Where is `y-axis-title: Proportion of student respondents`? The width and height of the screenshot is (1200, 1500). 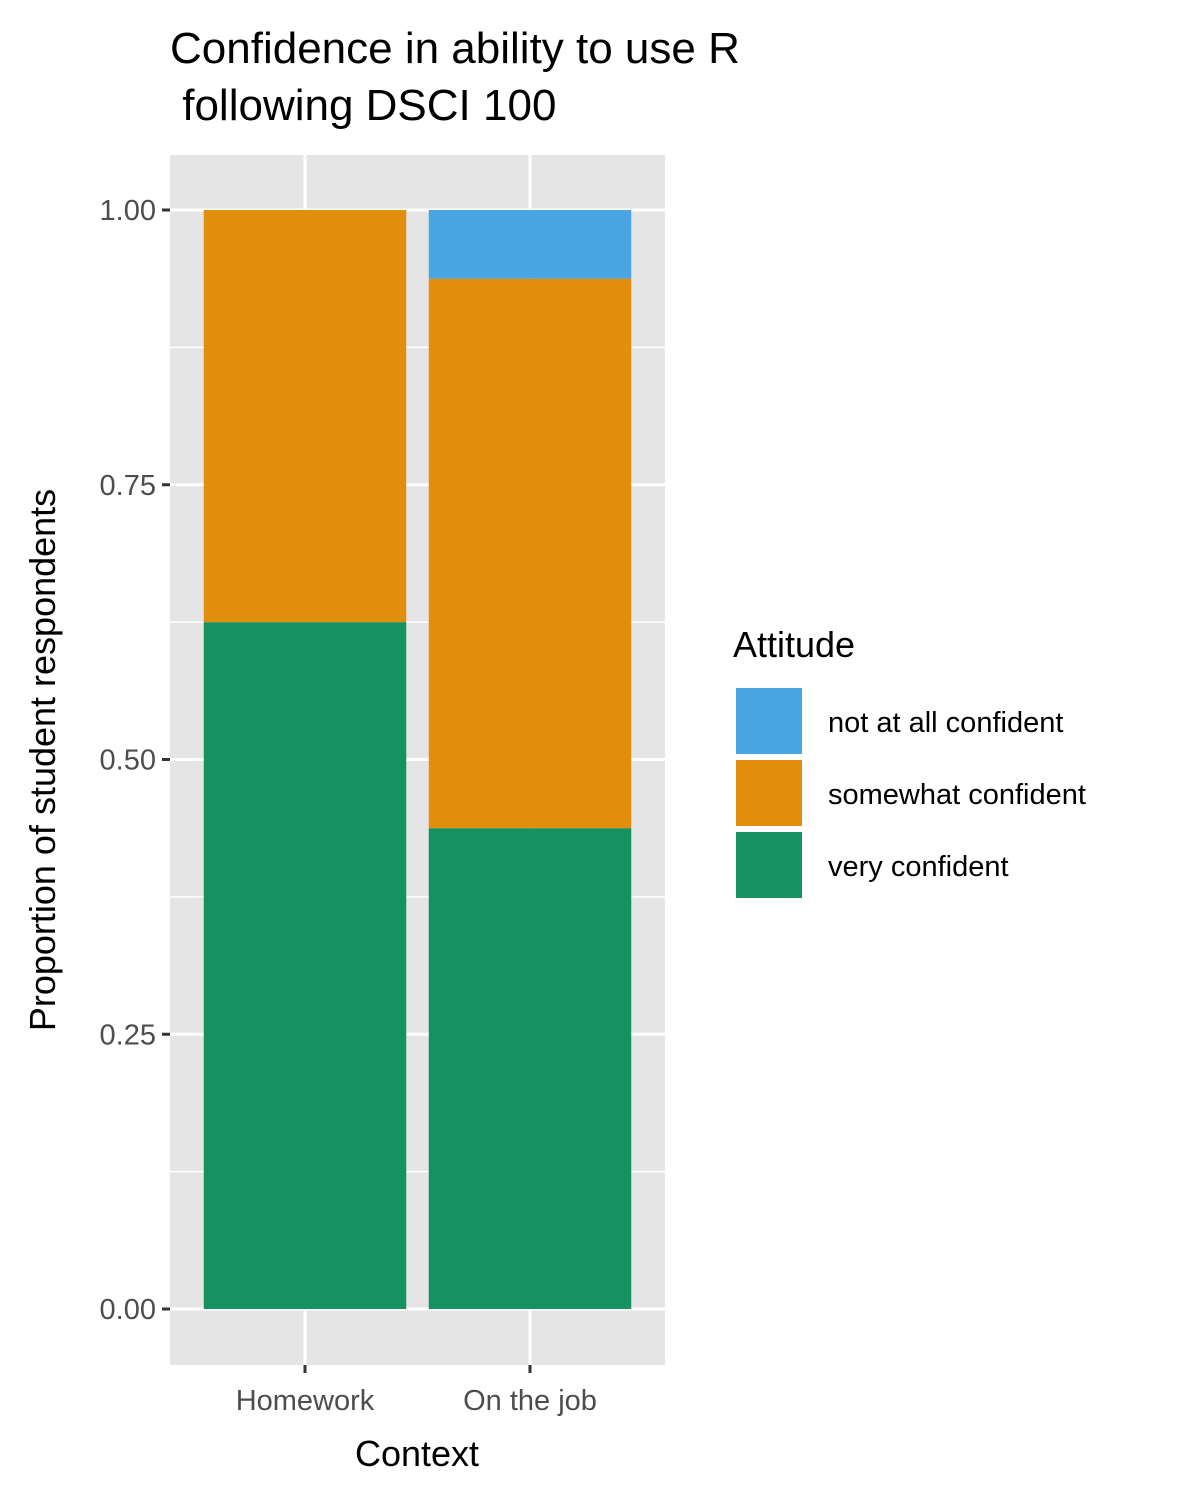 y-axis-title: Proportion of student respondents is located at coordinates (42, 760).